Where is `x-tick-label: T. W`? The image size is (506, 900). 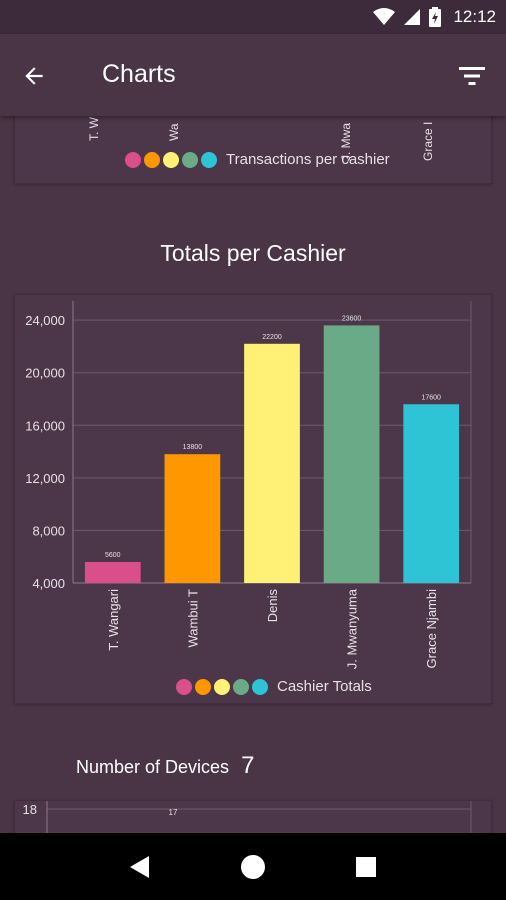 x-tick-label: T. W is located at coordinates (94, 129).